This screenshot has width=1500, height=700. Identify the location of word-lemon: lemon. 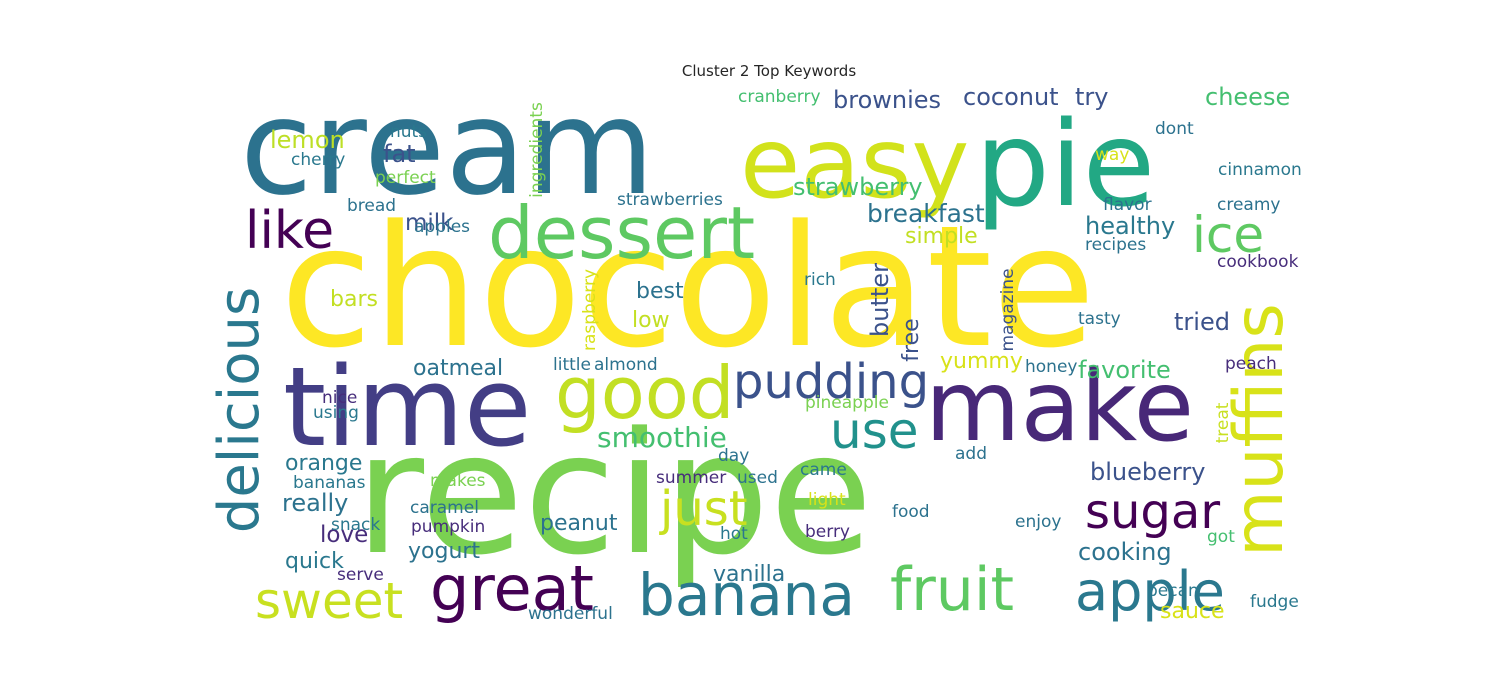
(307, 140).